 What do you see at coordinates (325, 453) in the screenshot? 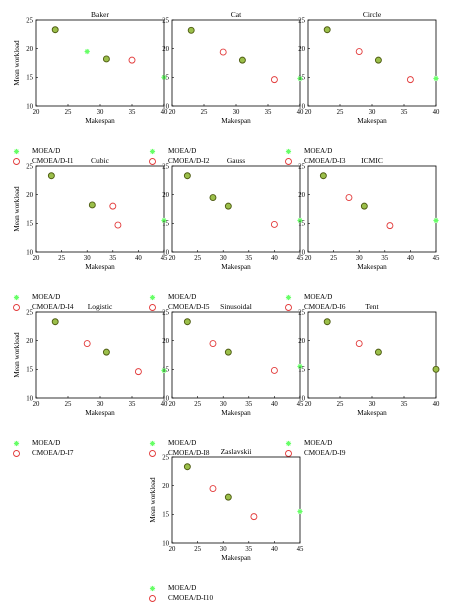
I see `legend-label: CMOEA/D-I9` at bounding box center [325, 453].